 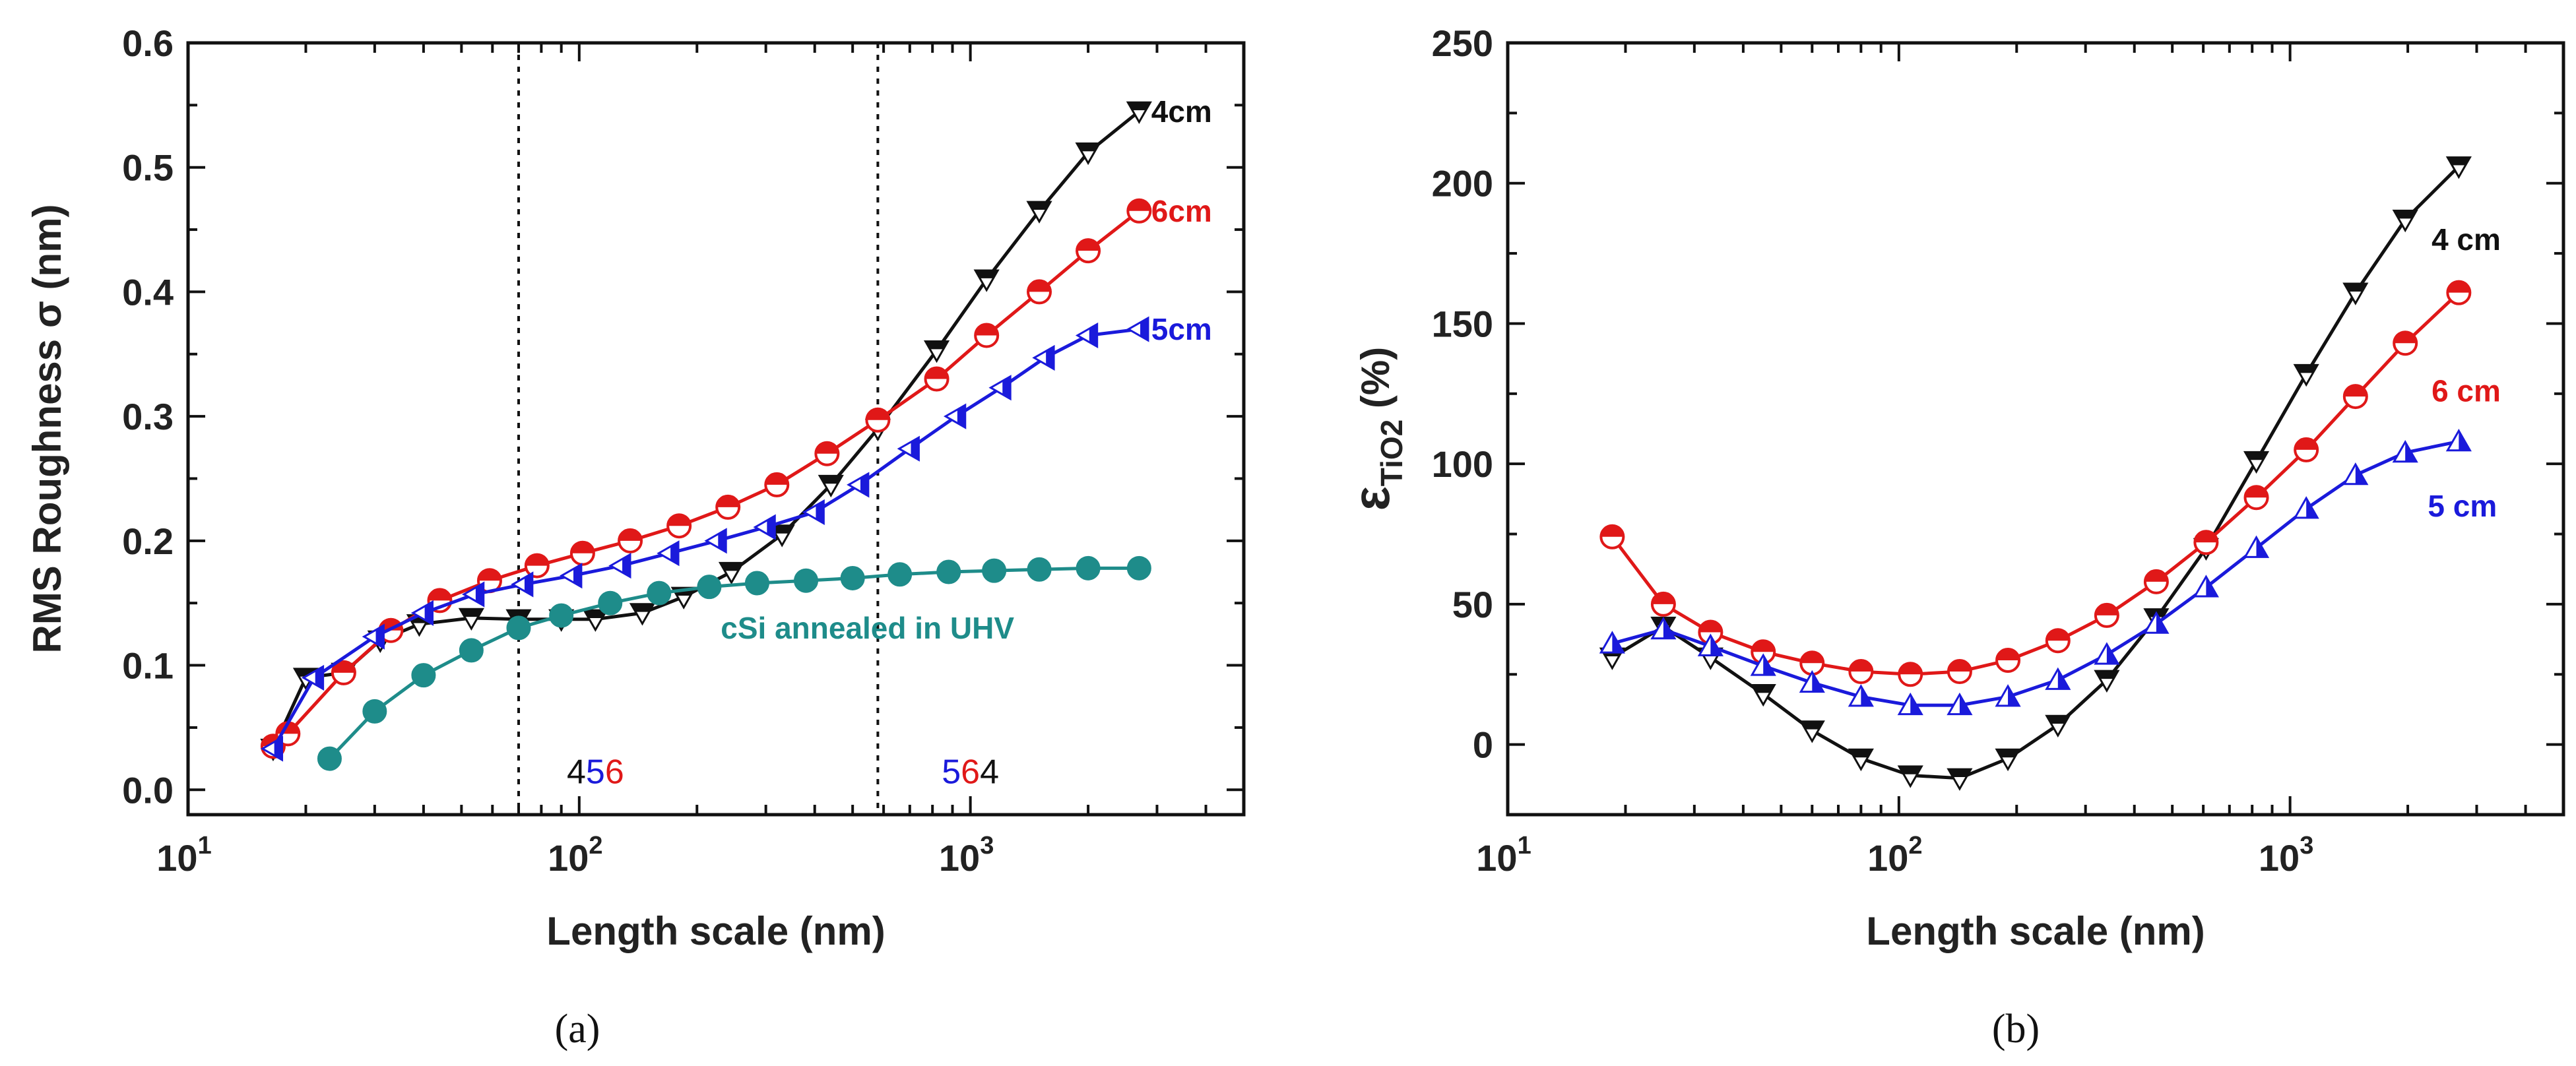 I want to click on region-label: 456, so click(x=595, y=772).